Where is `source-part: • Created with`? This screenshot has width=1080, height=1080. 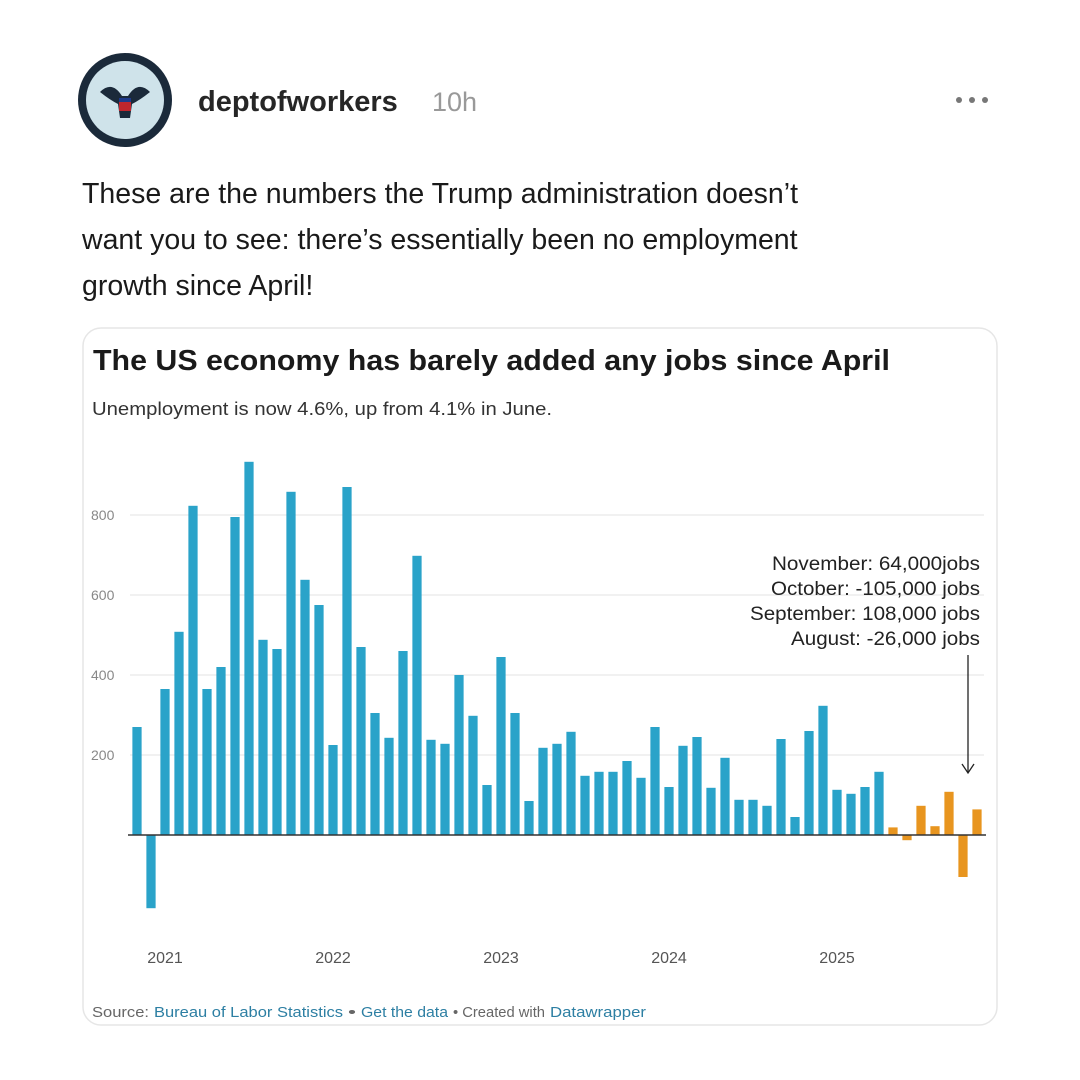 source-part: • Created with is located at coordinates (499, 1013).